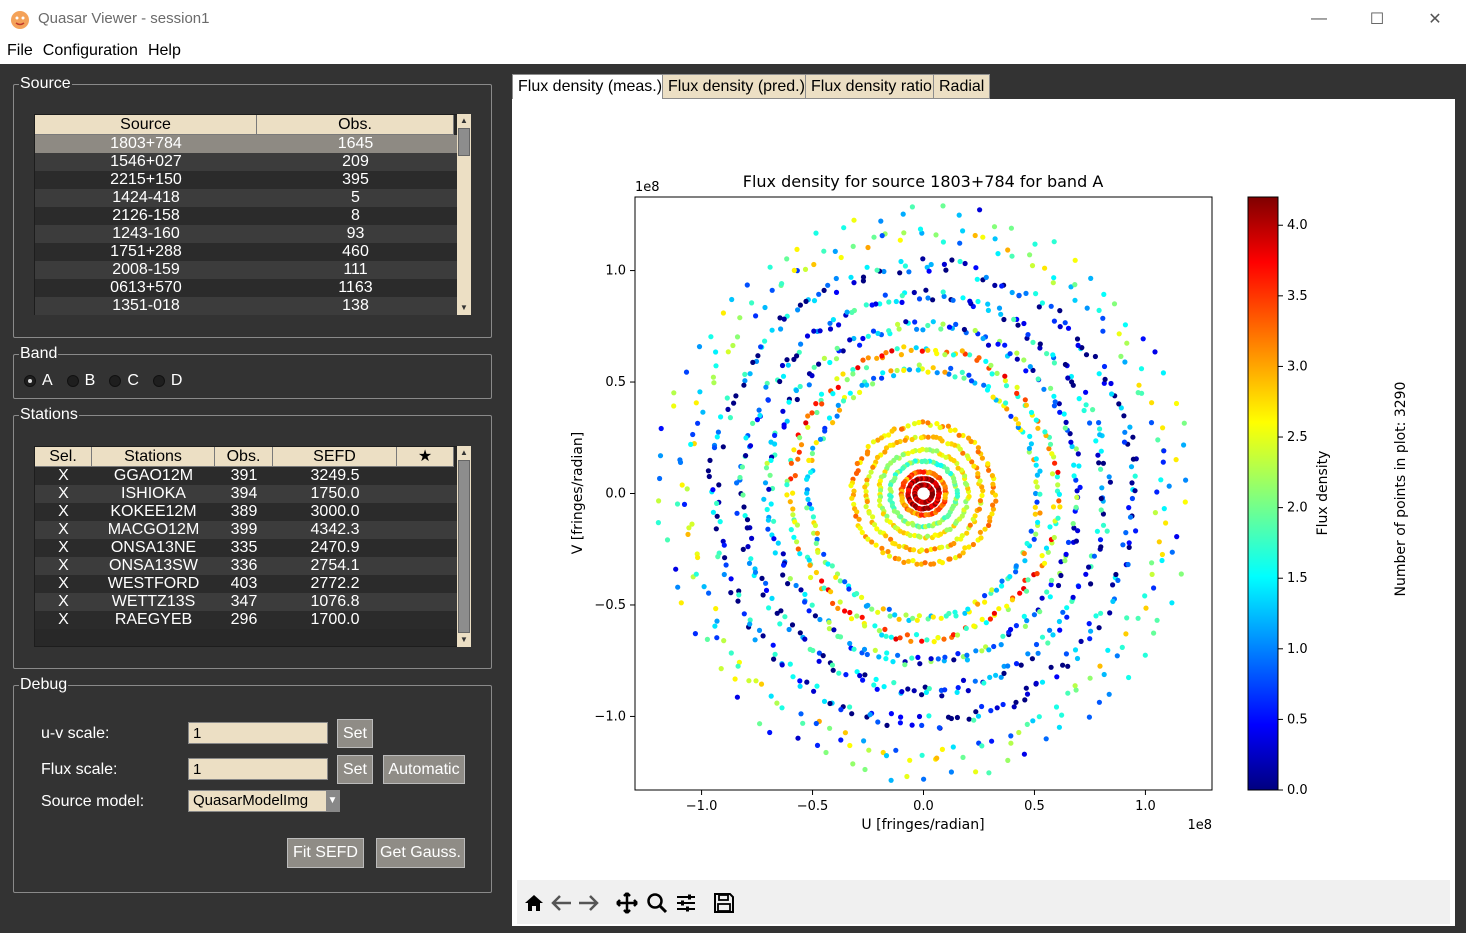  Describe the element at coordinates (252, 252) in the screenshot. I see `table-row: 1751+288 460` at that location.